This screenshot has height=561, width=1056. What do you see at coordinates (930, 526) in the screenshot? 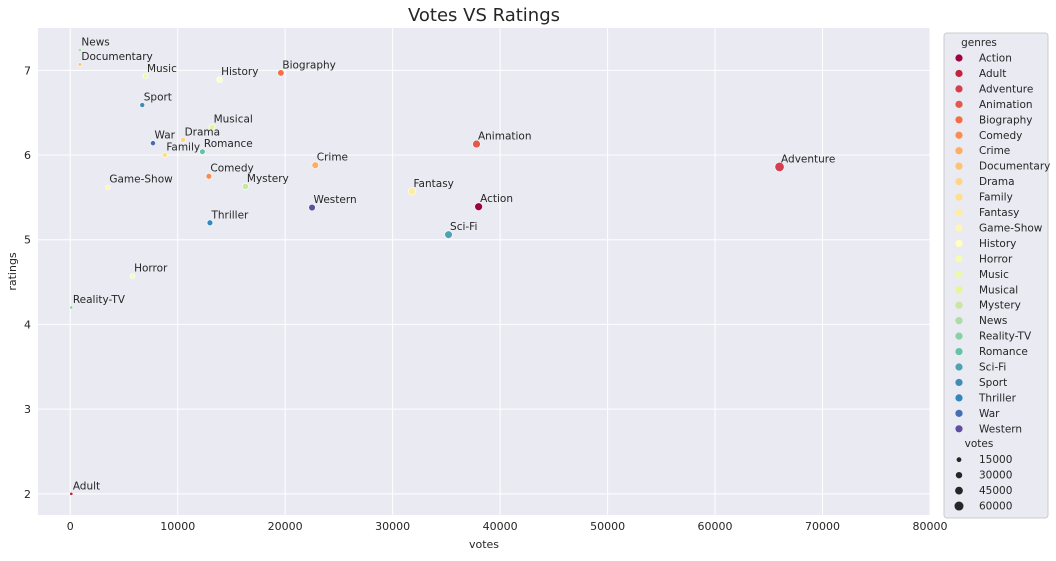
I see `x-tick-label: 80000` at bounding box center [930, 526].